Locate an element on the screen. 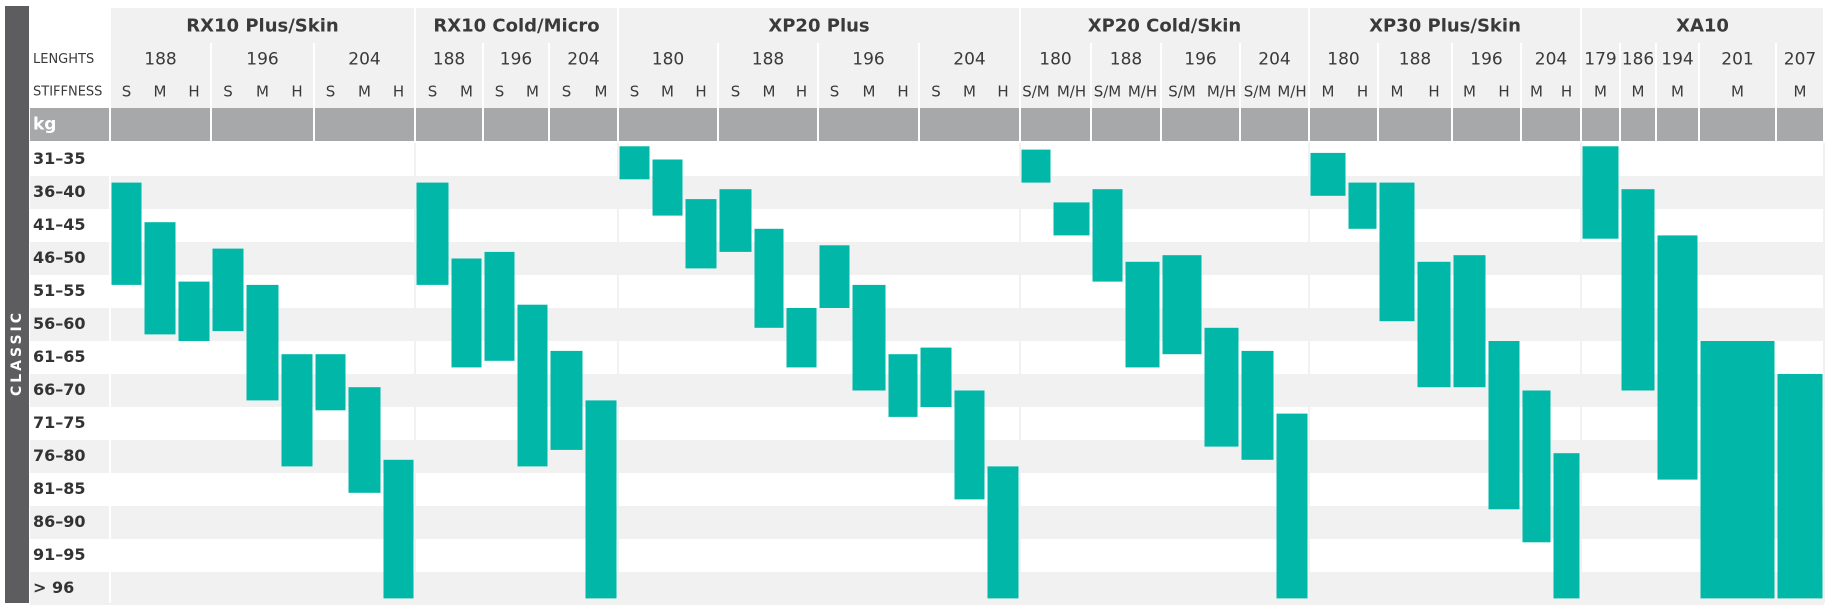 This screenshot has width=1826, height=609. lengths-row-label: LENGHTS is located at coordinates (63, 59).